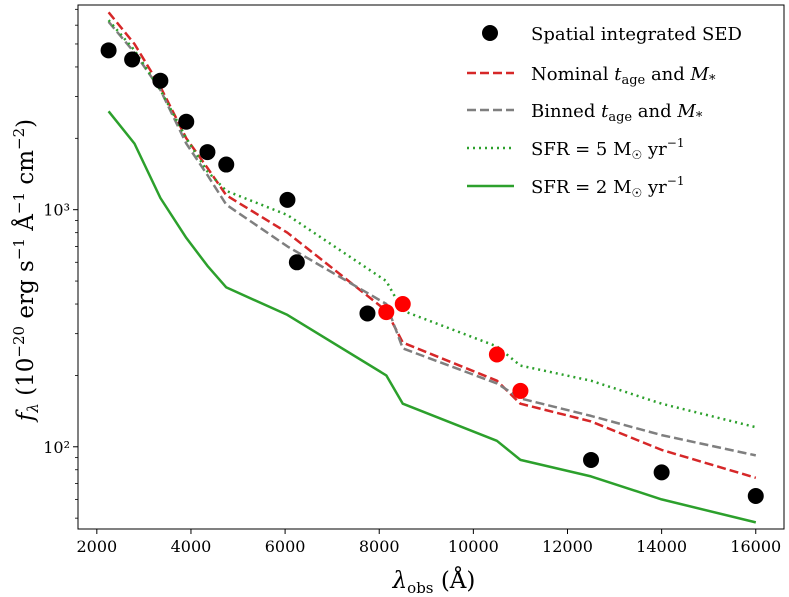  Describe the element at coordinates (56, 447) in the screenshot. I see `y-tick-label: 10²` at that location.